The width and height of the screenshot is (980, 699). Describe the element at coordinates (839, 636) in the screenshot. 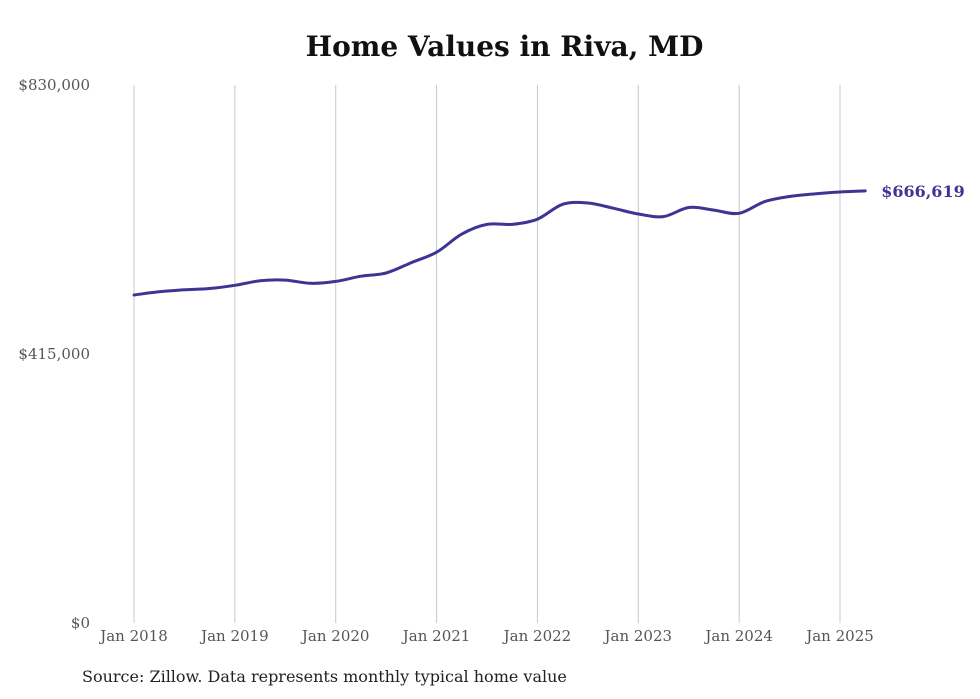

I see `x-tick-label: Jan 2025` at that location.